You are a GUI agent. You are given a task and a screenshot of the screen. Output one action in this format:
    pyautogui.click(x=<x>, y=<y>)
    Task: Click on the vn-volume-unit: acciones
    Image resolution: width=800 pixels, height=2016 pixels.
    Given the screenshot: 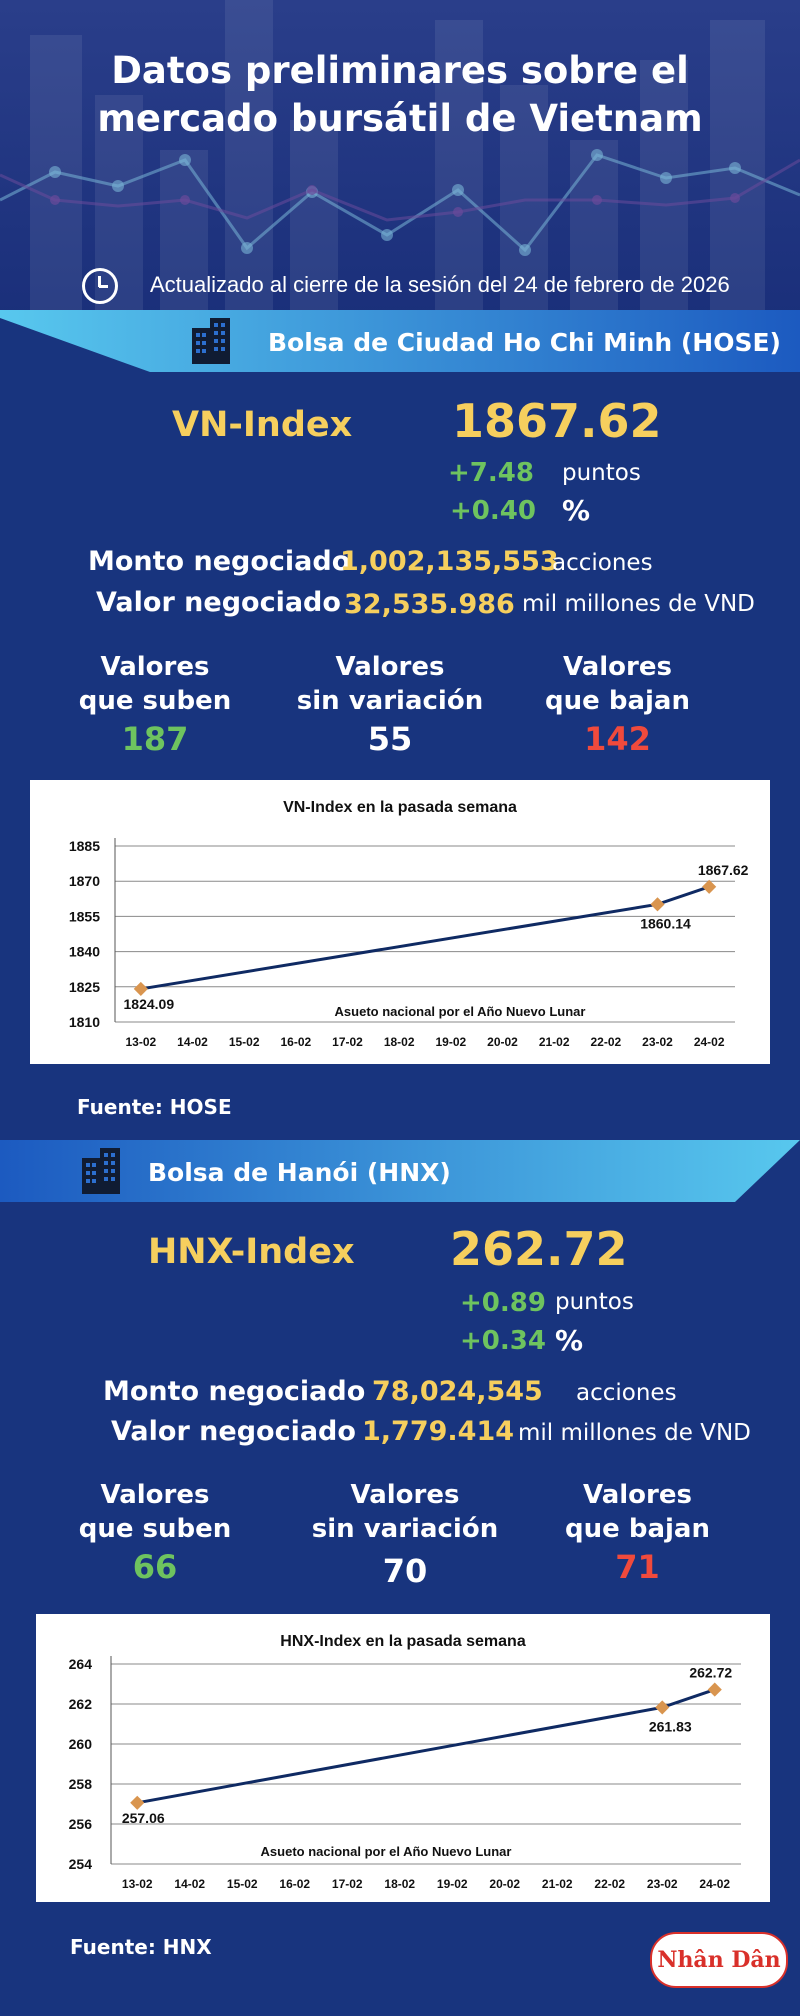 What is the action you would take?
    pyautogui.click(x=602, y=563)
    